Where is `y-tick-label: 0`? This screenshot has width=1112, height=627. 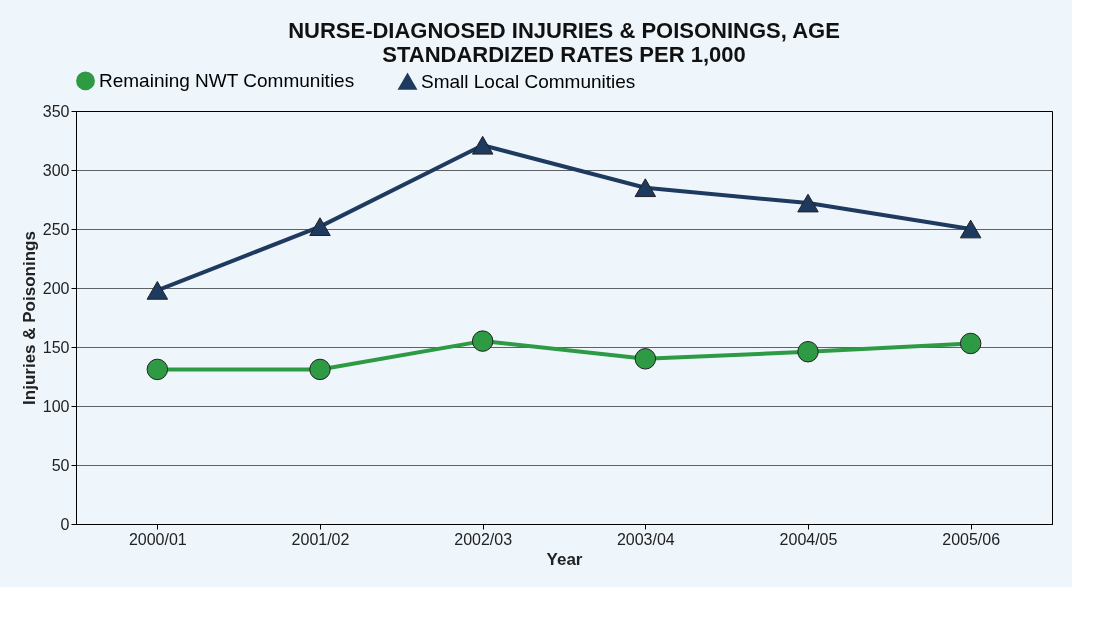 y-tick-label: 0 is located at coordinates (65, 524).